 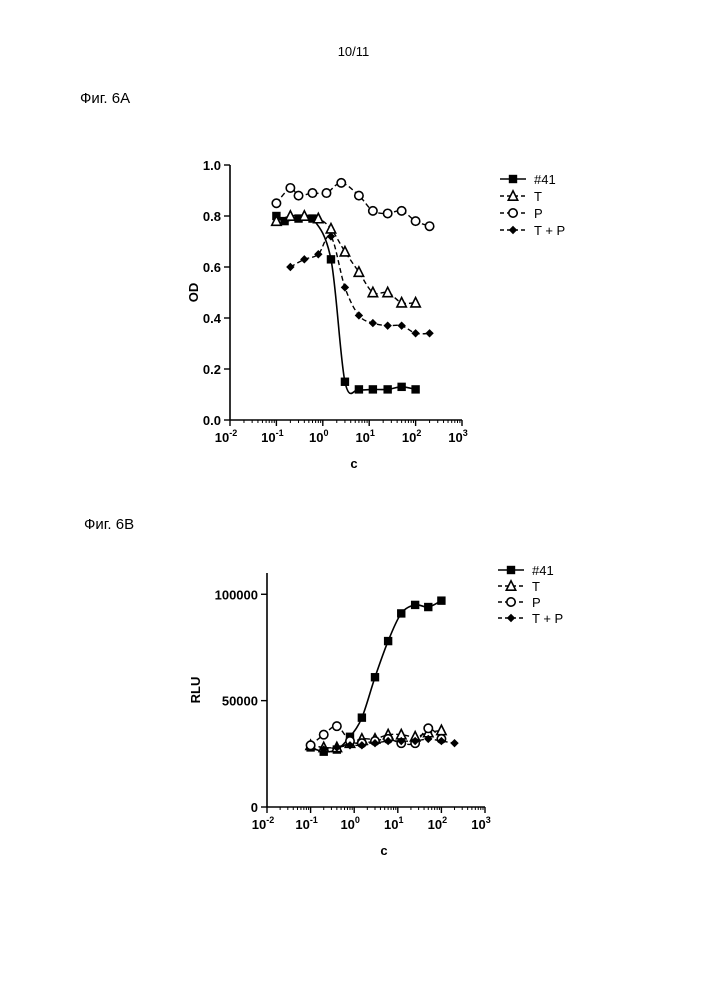 What do you see at coordinates (314, 820) in the screenshot?
I see `x-tick-exponent: -1` at bounding box center [314, 820].